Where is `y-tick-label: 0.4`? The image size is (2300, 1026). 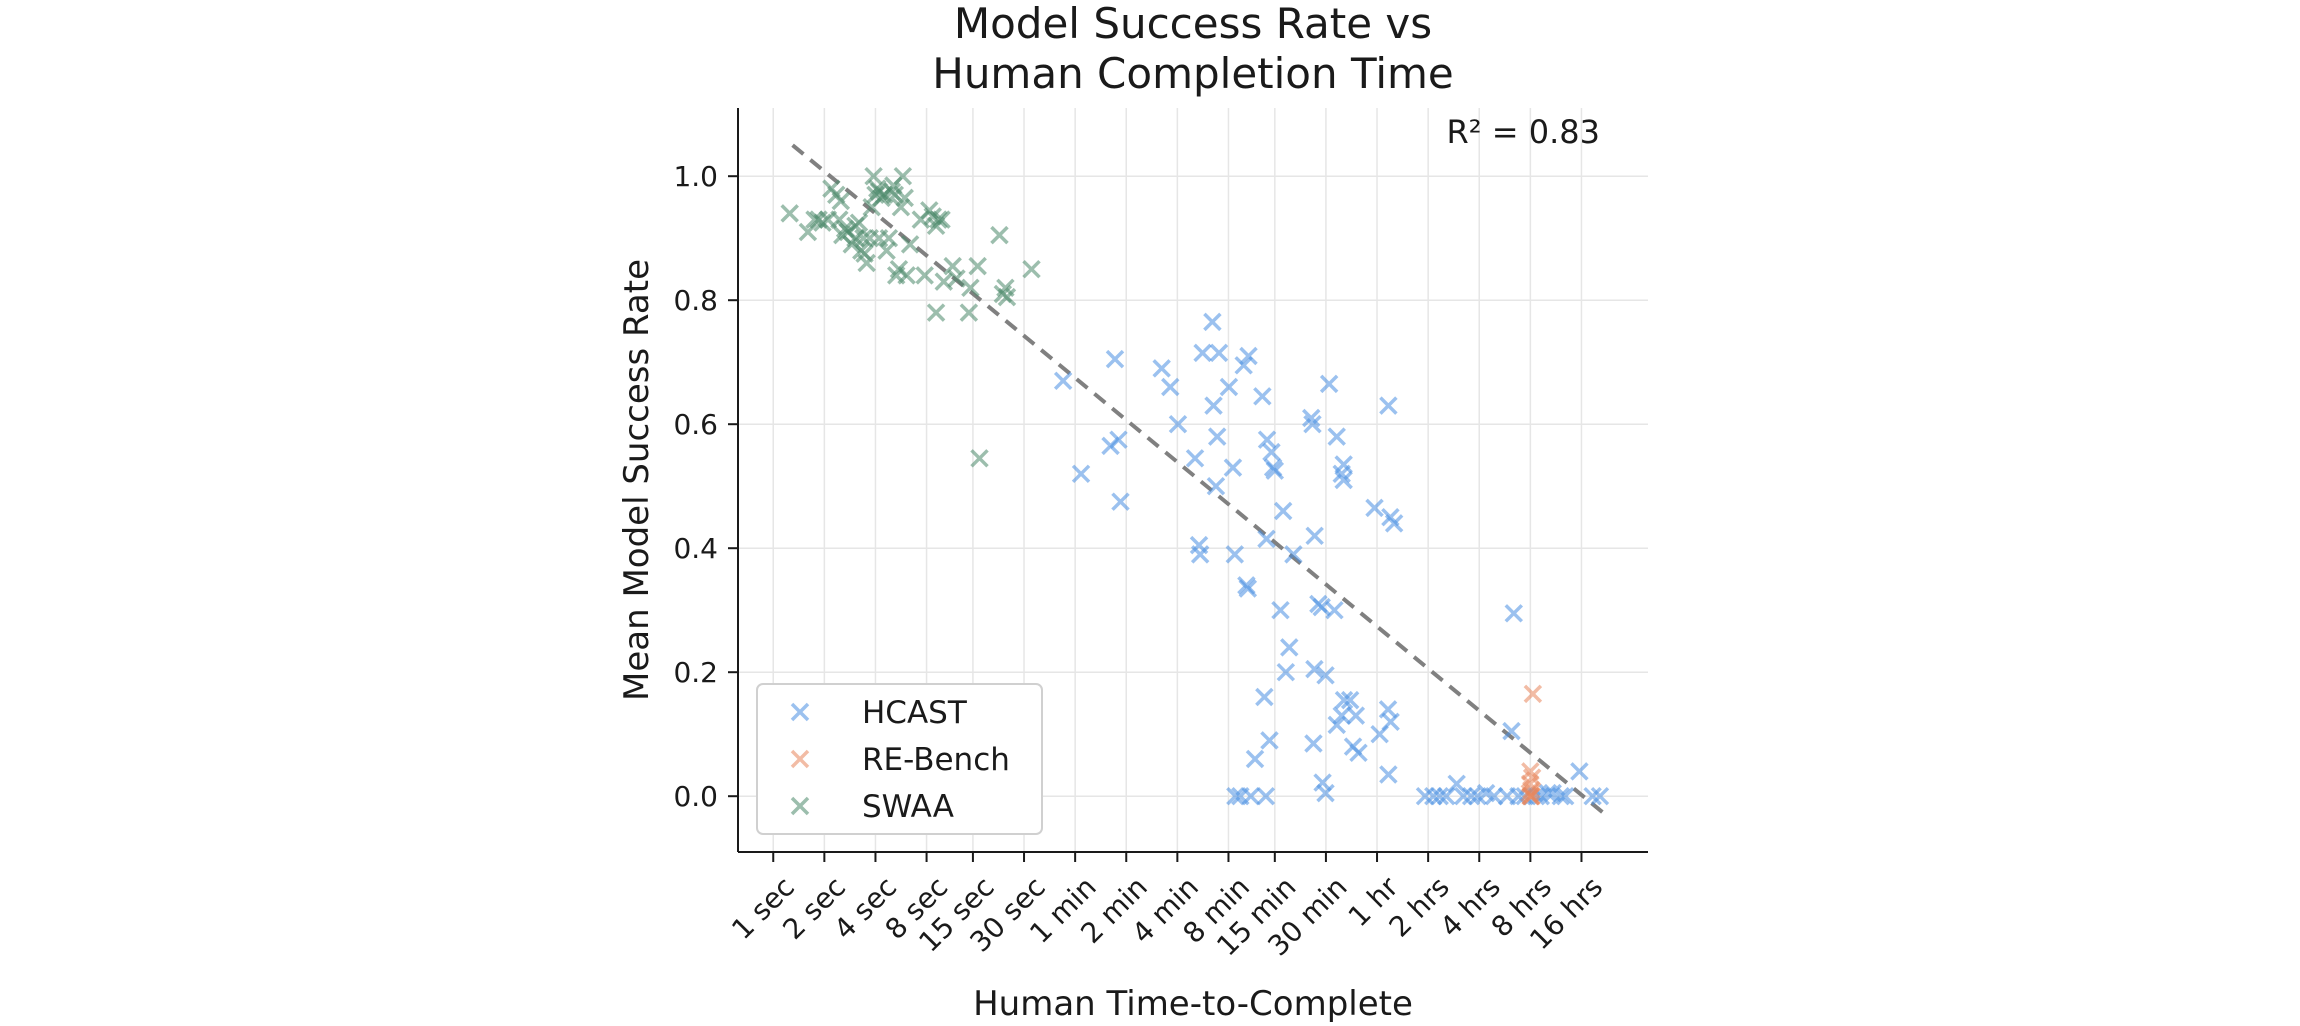 y-tick-label: 0.4 is located at coordinates (695, 548).